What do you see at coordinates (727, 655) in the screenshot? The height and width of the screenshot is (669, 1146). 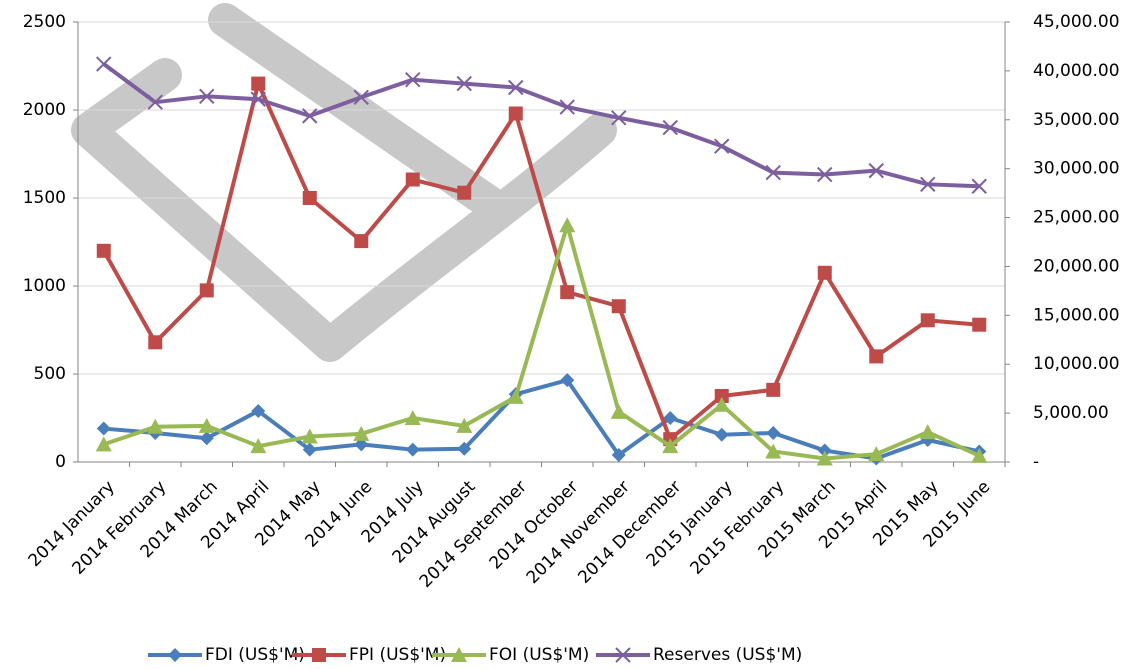 I see `legend-label: Reserves (US$'M)` at bounding box center [727, 655].